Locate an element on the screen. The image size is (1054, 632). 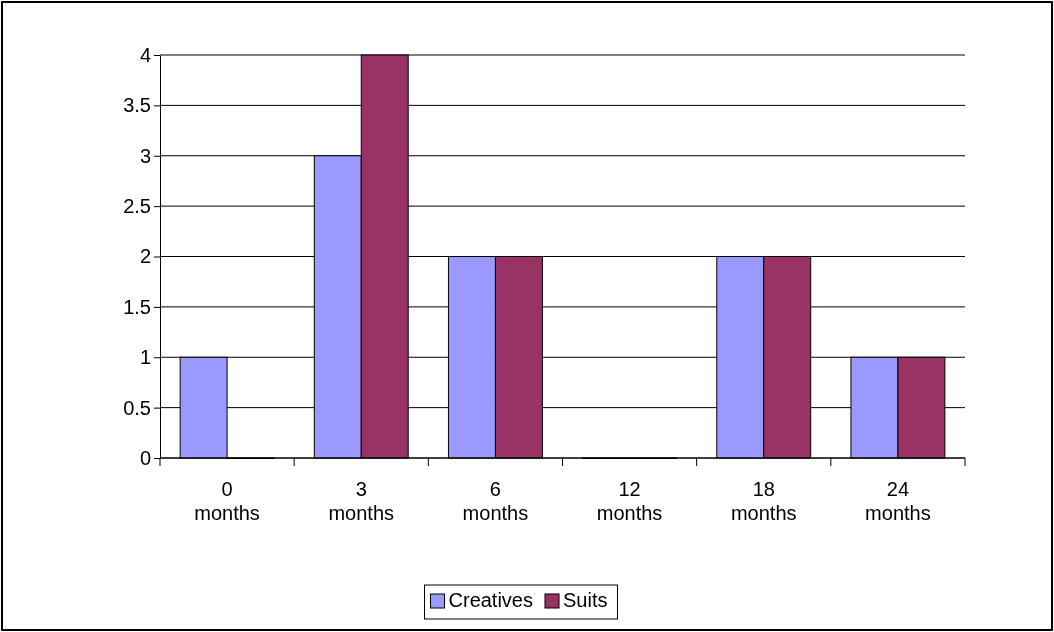
x-tick-label: 24 months is located at coordinates (898, 501).